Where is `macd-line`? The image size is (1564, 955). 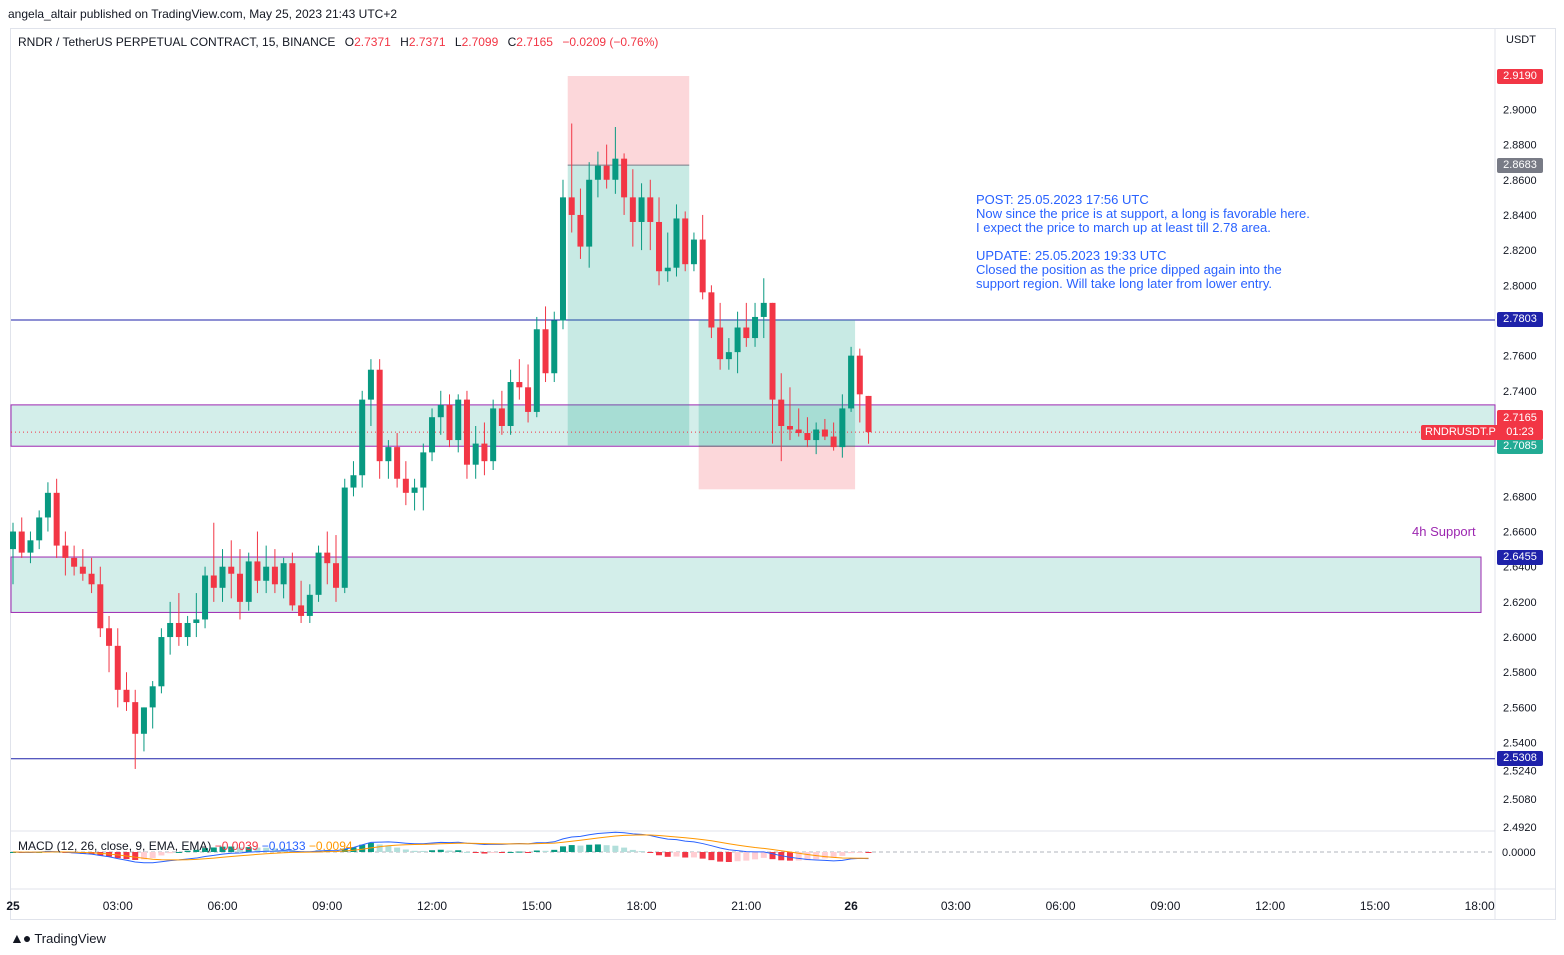
macd-line is located at coordinates (440, 847).